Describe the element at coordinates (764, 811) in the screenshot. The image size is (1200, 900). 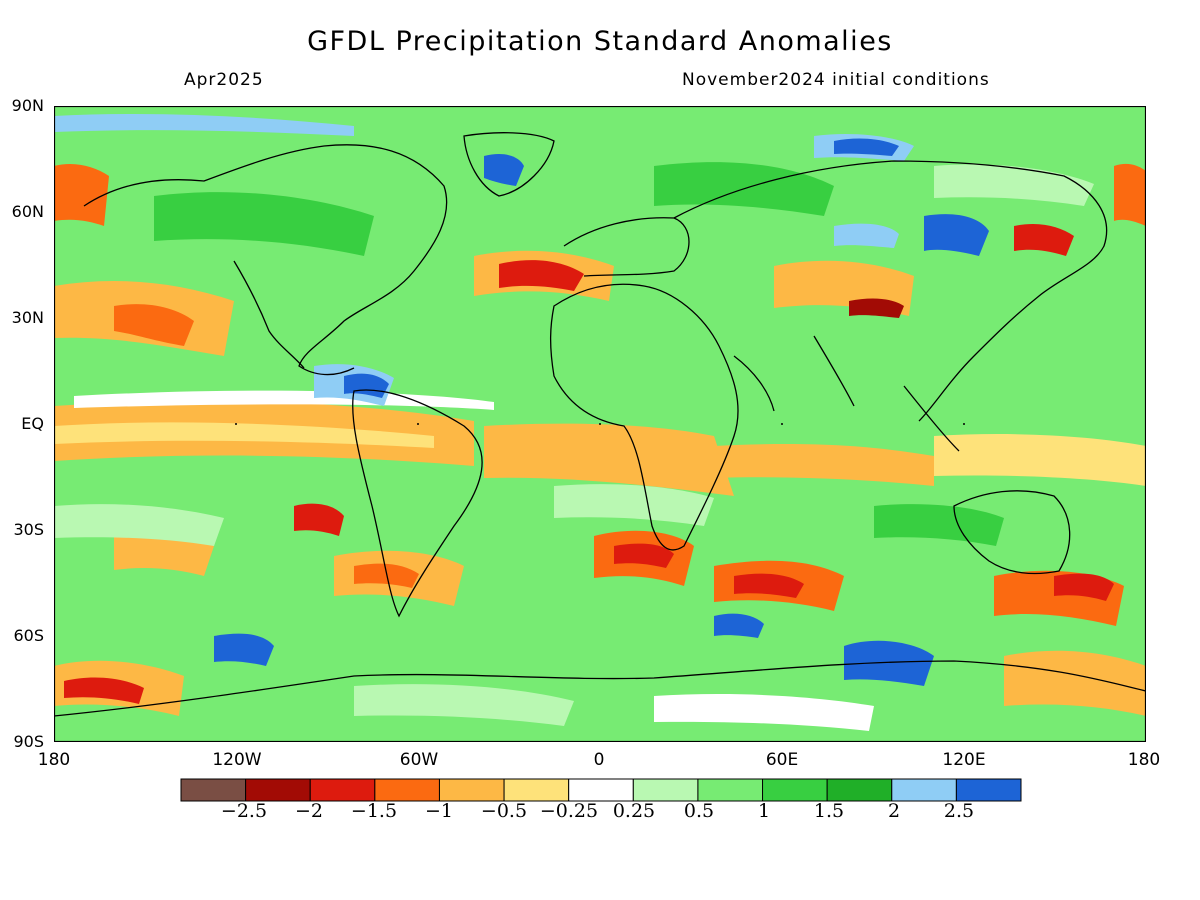
I see `cb-label: 1` at that location.